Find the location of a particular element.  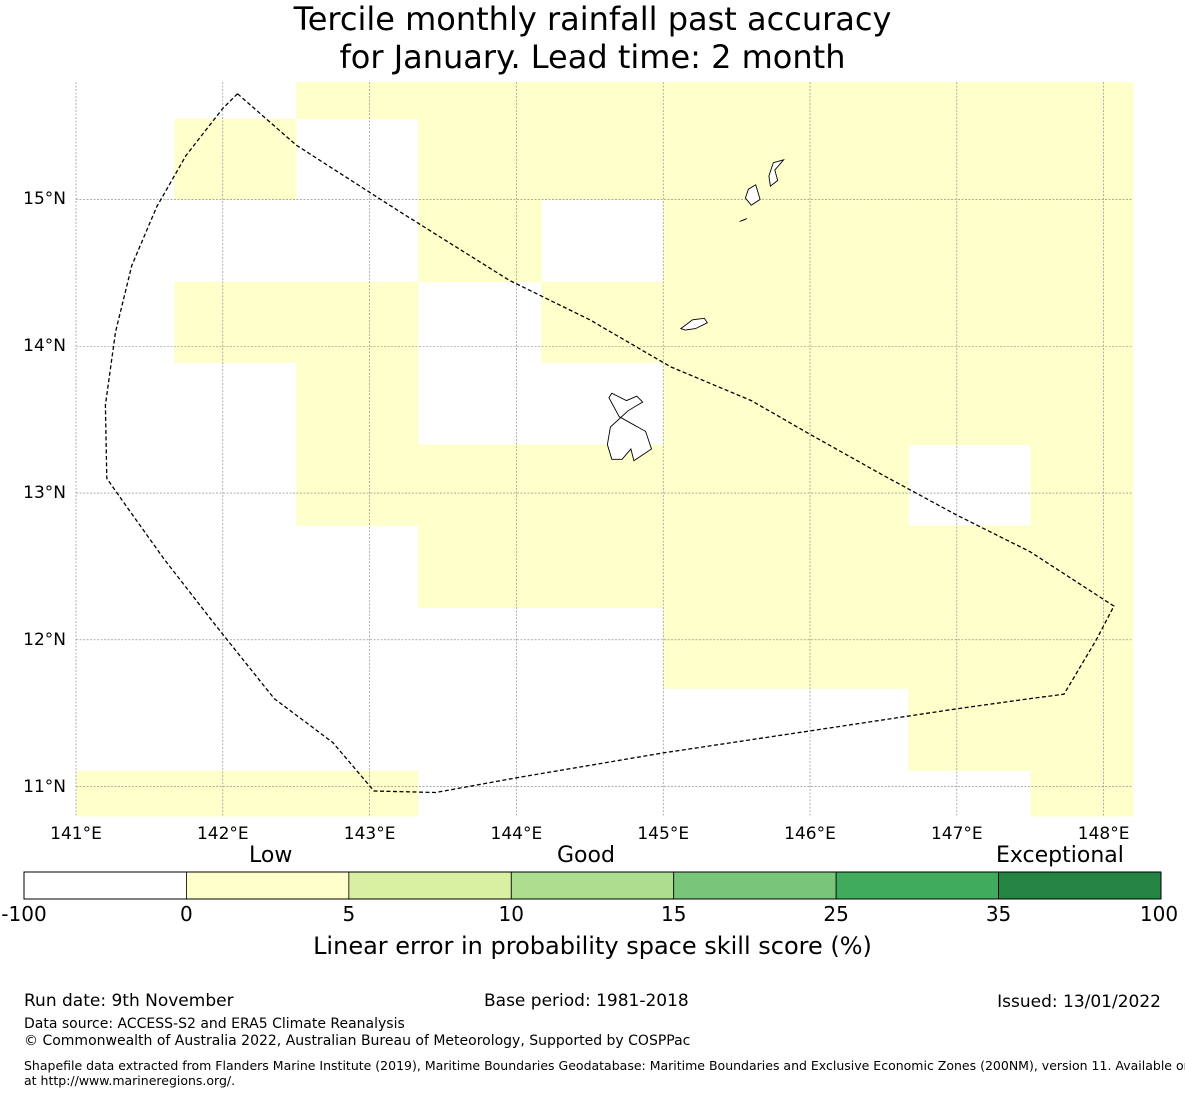

title-line-1: Tercile monthly rainfall past accuracy is located at coordinates (592, 19).